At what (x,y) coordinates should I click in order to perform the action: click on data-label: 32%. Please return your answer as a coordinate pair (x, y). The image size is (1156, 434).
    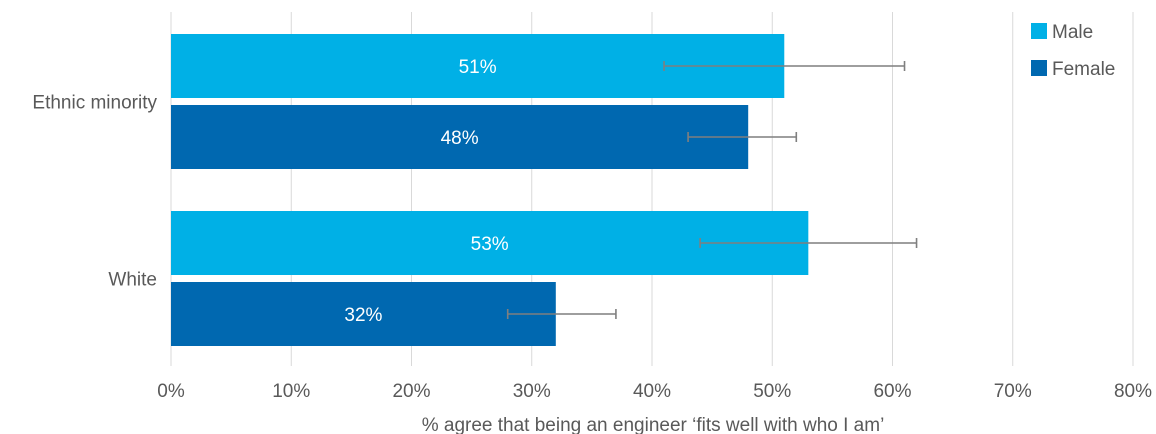
    Looking at the image, I should click on (363, 315).